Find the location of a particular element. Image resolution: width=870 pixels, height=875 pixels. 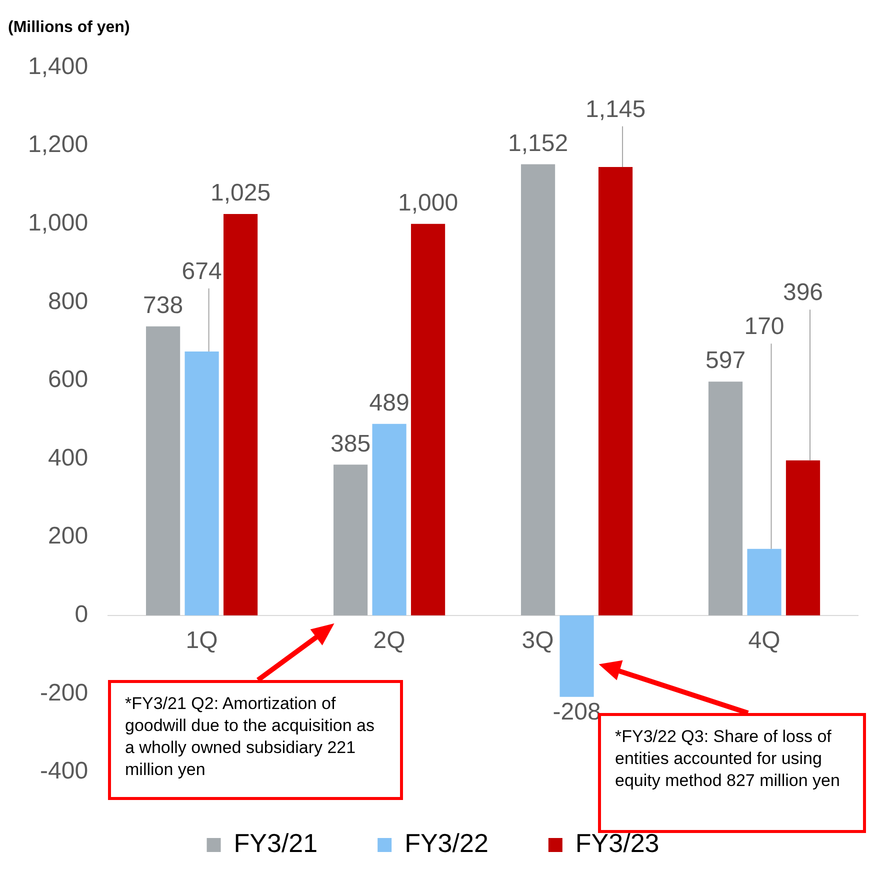

data-label: 170 is located at coordinates (764, 326).